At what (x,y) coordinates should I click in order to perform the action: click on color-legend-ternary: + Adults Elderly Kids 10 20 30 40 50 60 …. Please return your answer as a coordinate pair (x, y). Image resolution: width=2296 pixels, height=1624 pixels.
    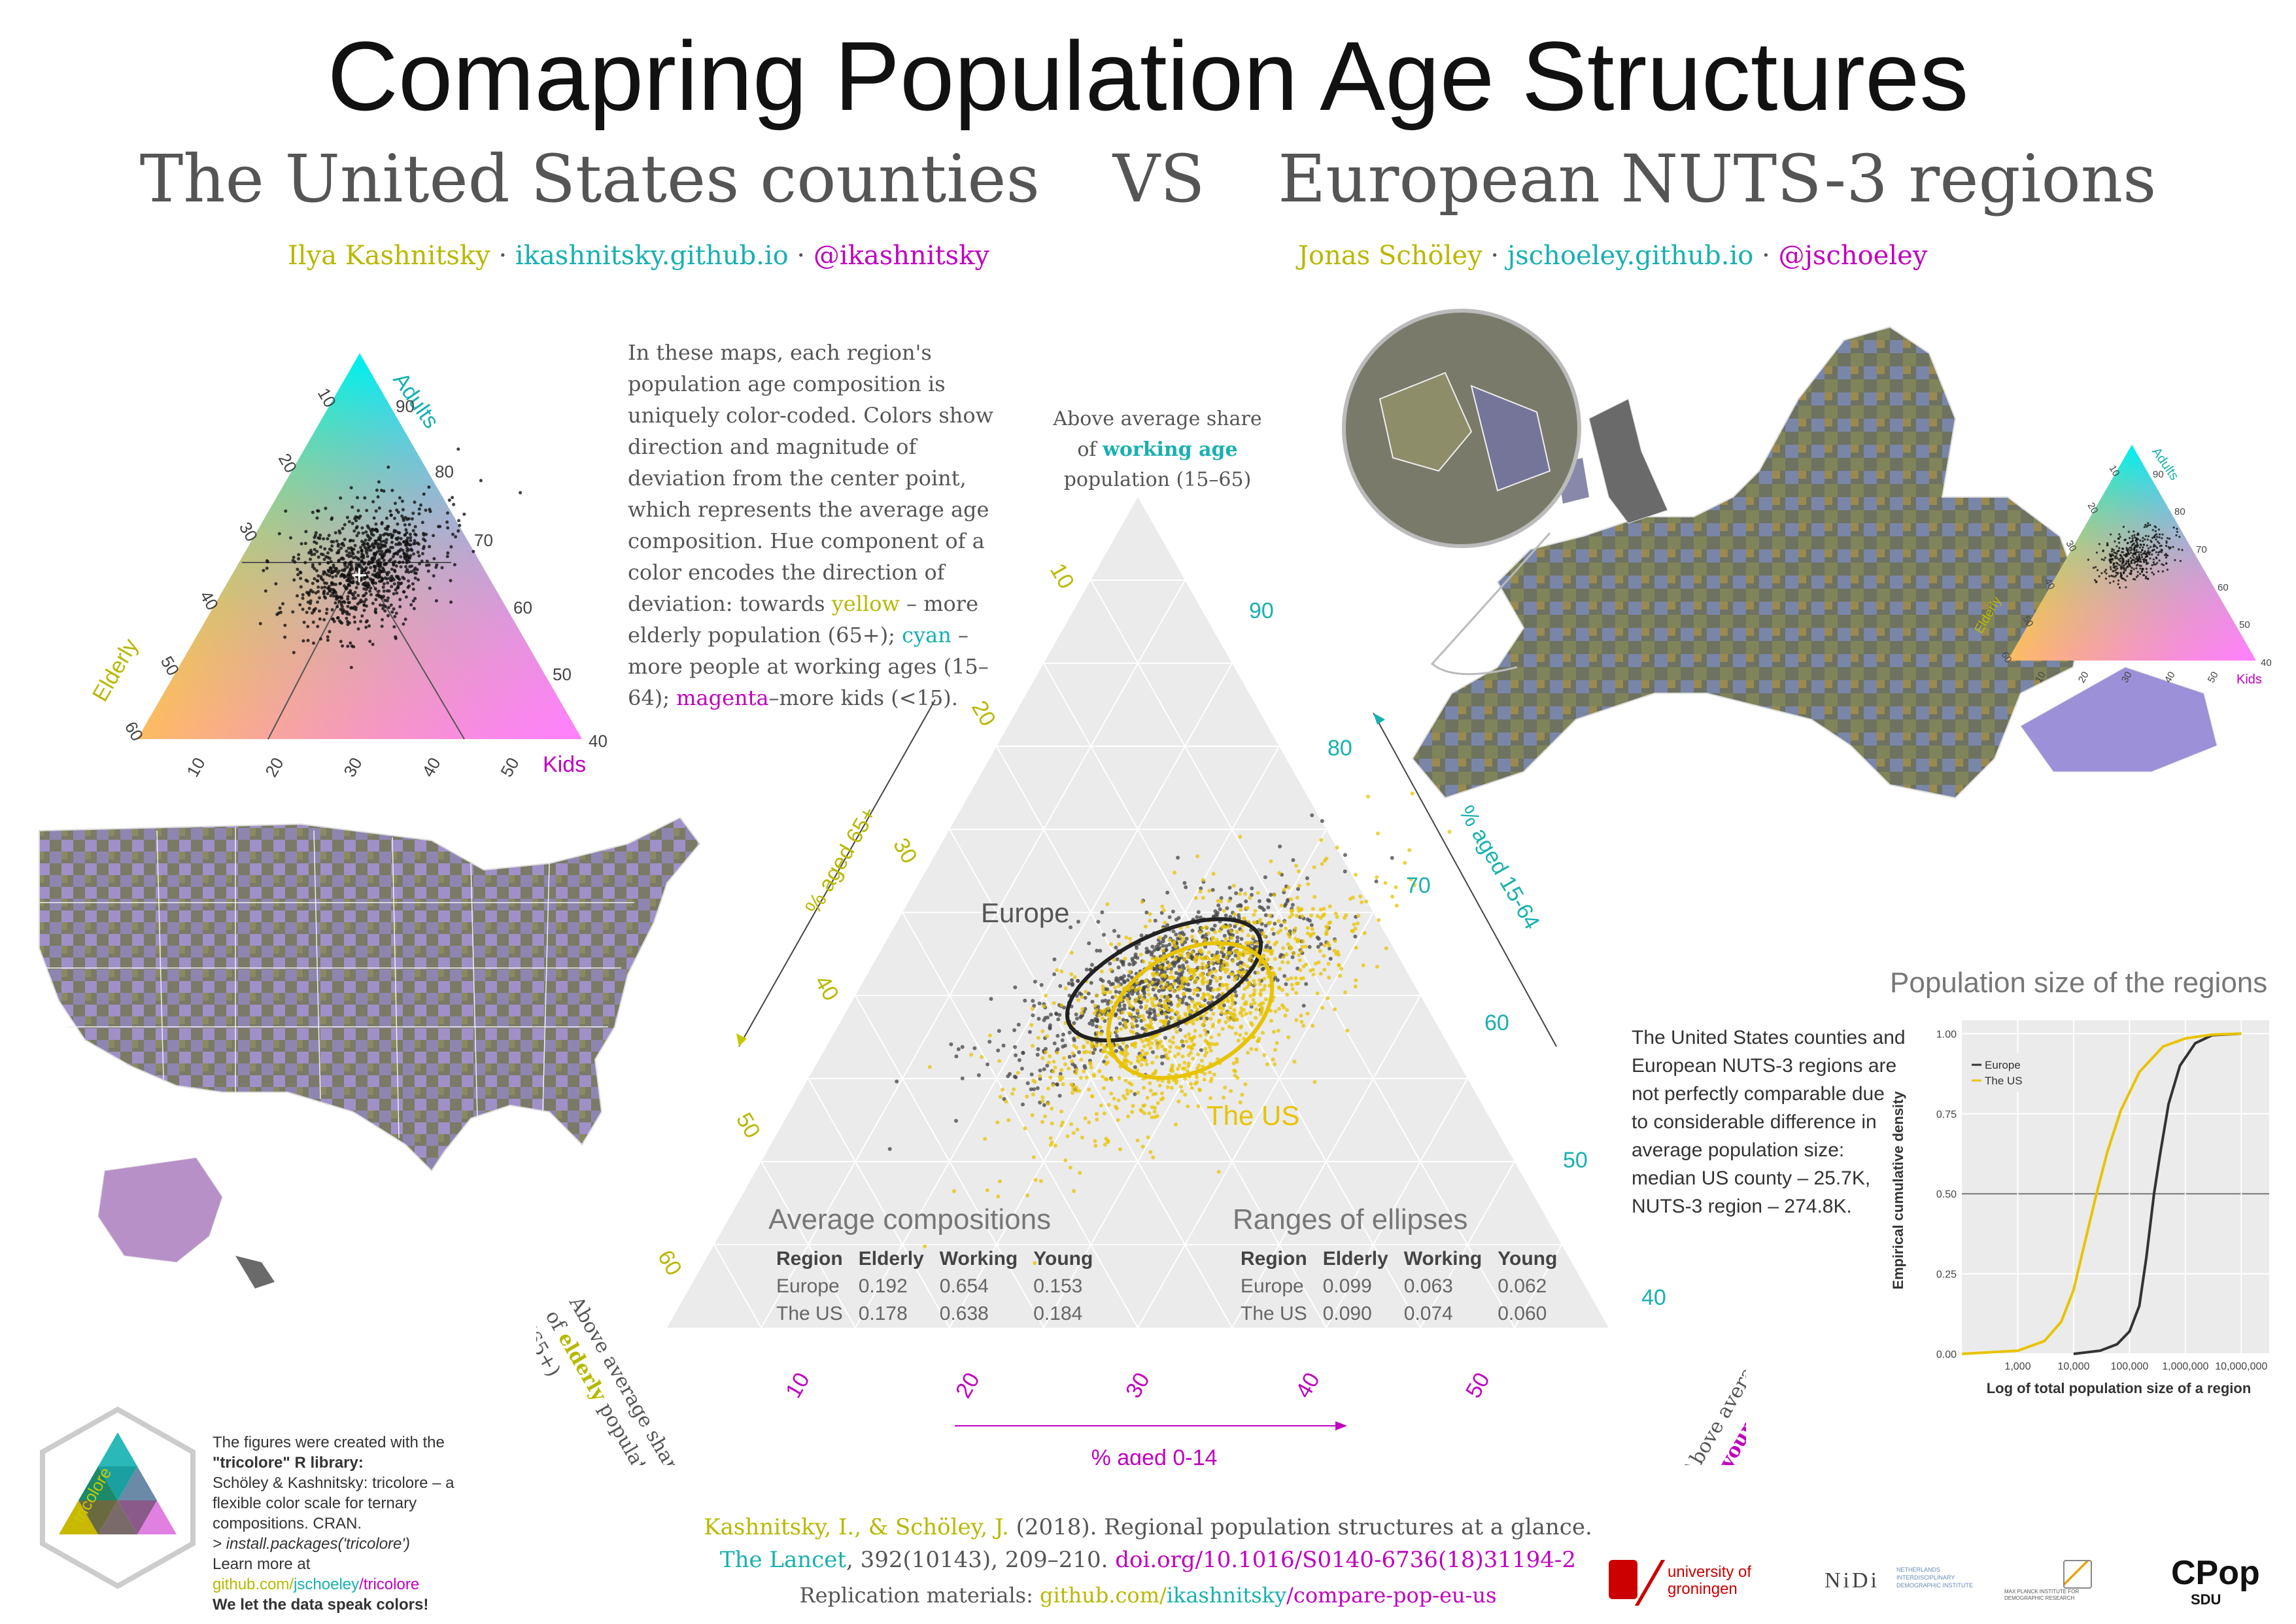
    Looking at the image, I should click on (348, 566).